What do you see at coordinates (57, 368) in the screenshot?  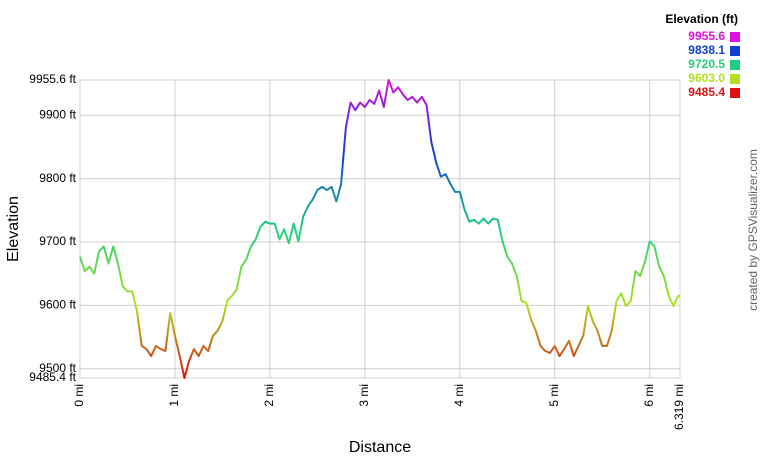 I see `y-tick-label: 9500 ft` at bounding box center [57, 368].